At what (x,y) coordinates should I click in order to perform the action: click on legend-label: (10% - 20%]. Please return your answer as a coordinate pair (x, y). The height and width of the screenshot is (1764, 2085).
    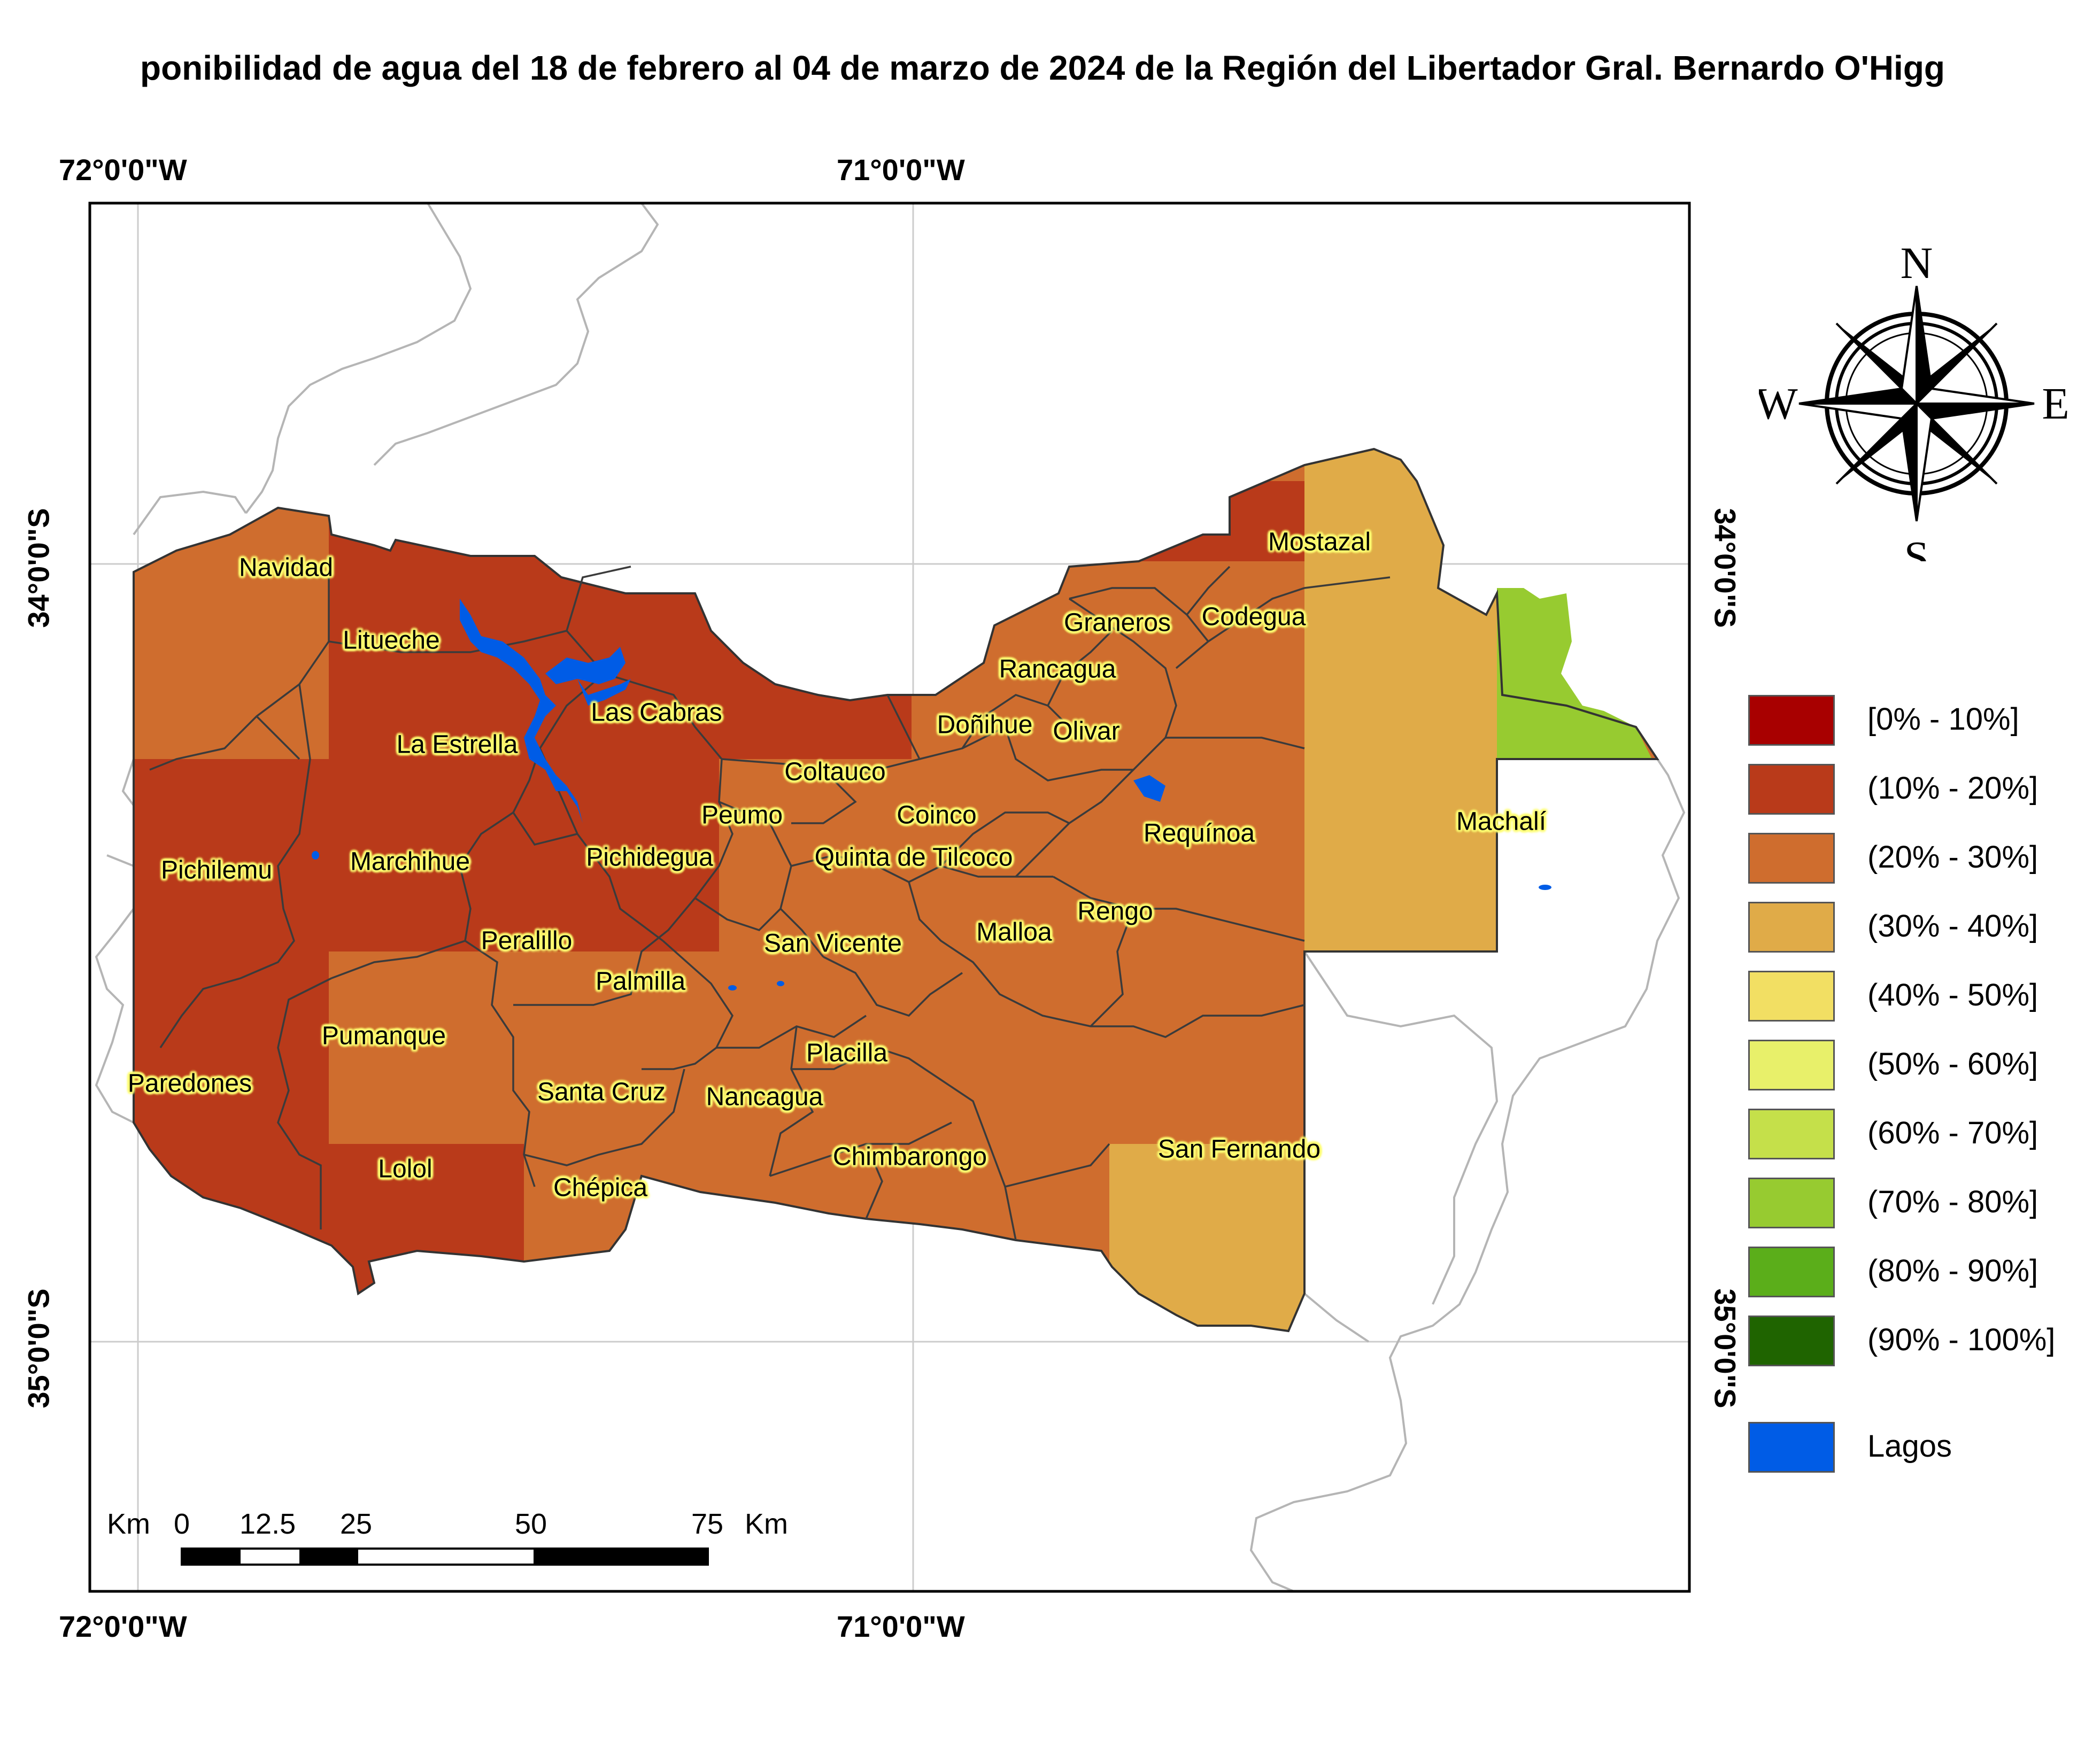
    Looking at the image, I should click on (1952, 788).